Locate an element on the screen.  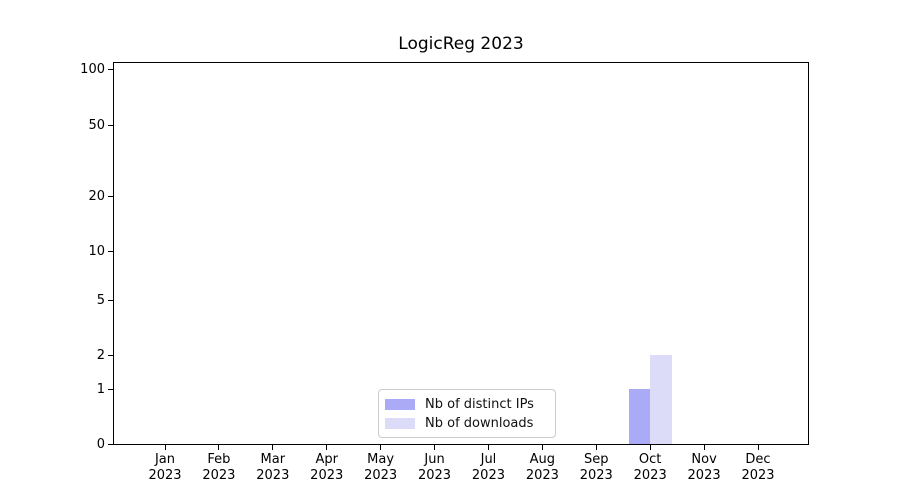
y-axis-tick-label: 1 is located at coordinates (100, 389).